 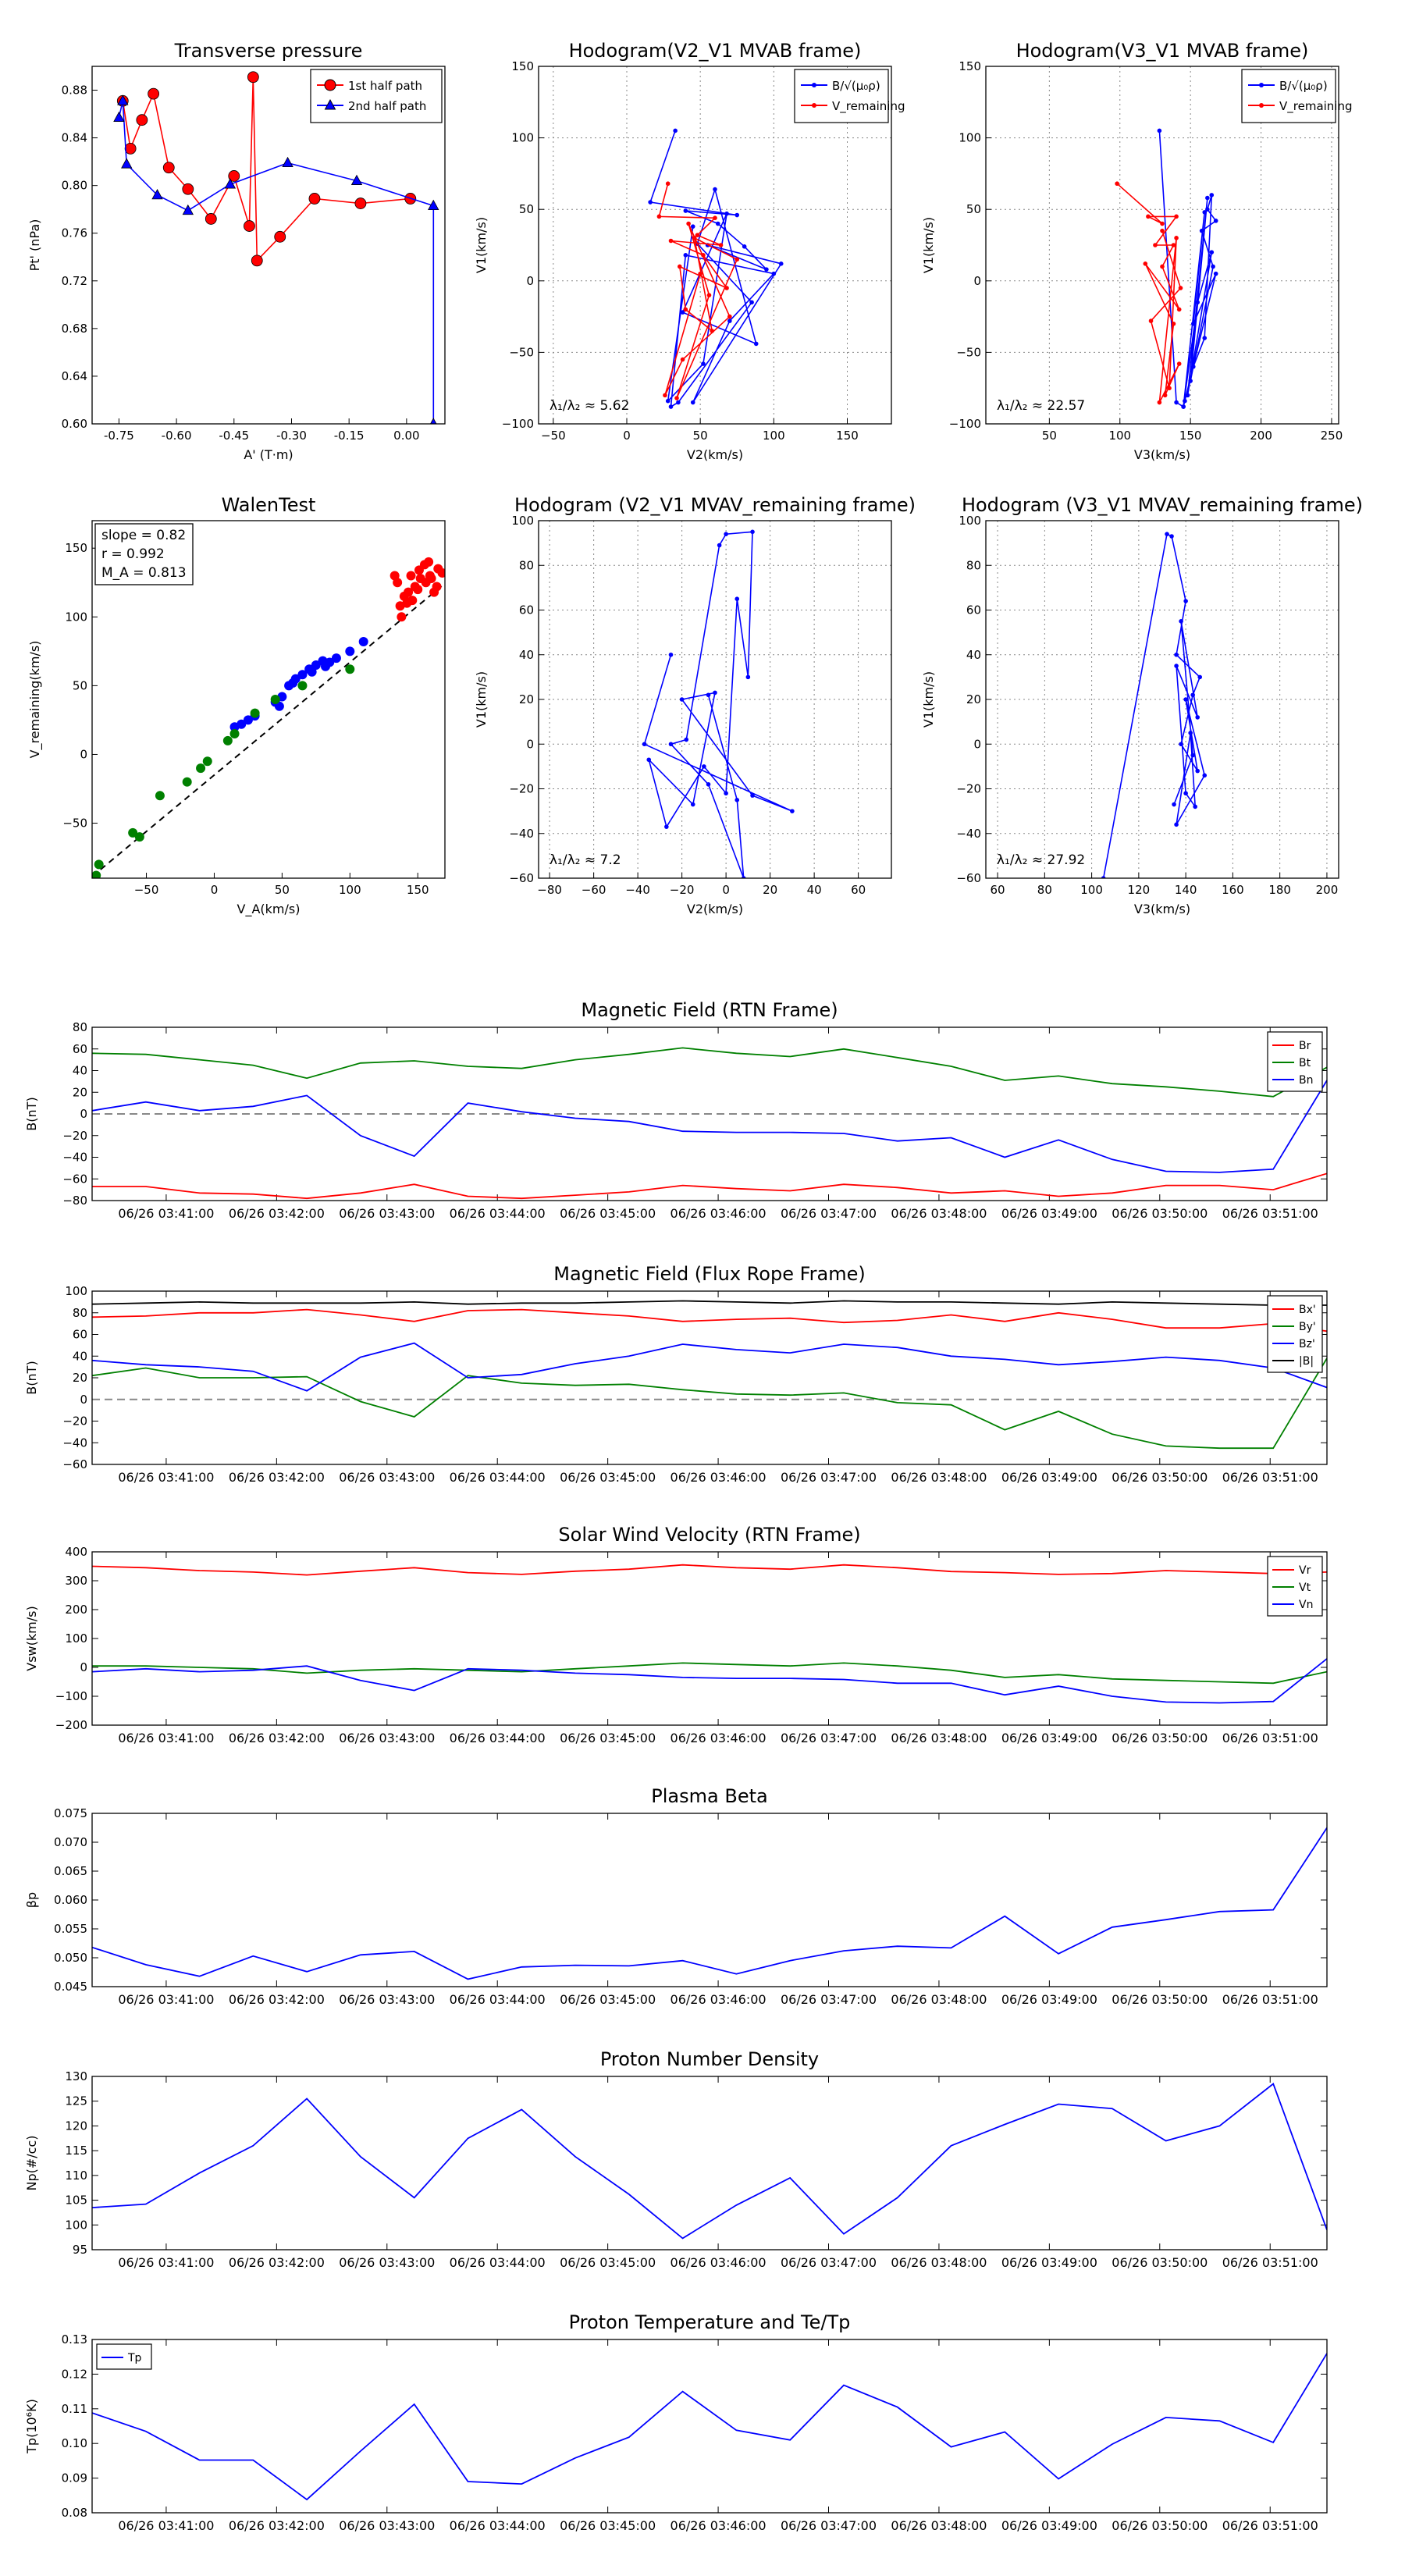 I want to click on plot-area, so click(x=710, y=1123).